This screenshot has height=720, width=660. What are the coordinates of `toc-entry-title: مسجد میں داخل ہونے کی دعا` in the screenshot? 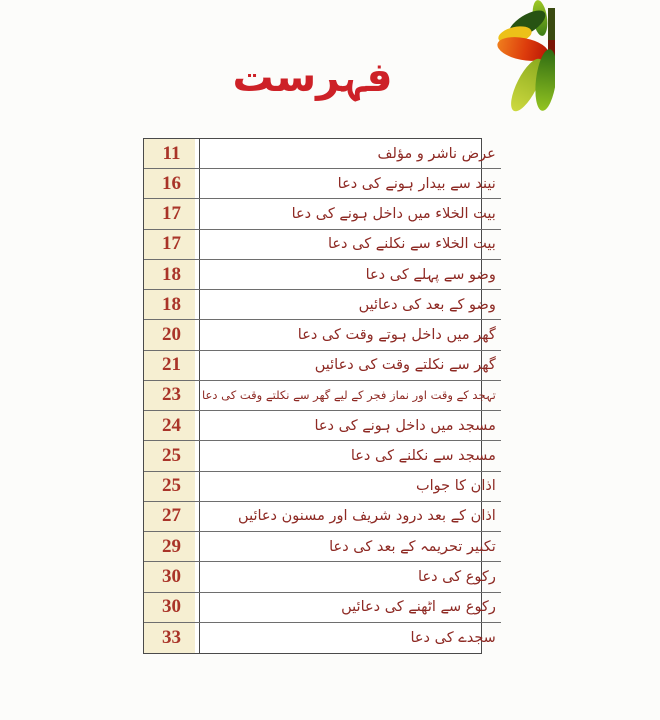 It's located at (405, 425).